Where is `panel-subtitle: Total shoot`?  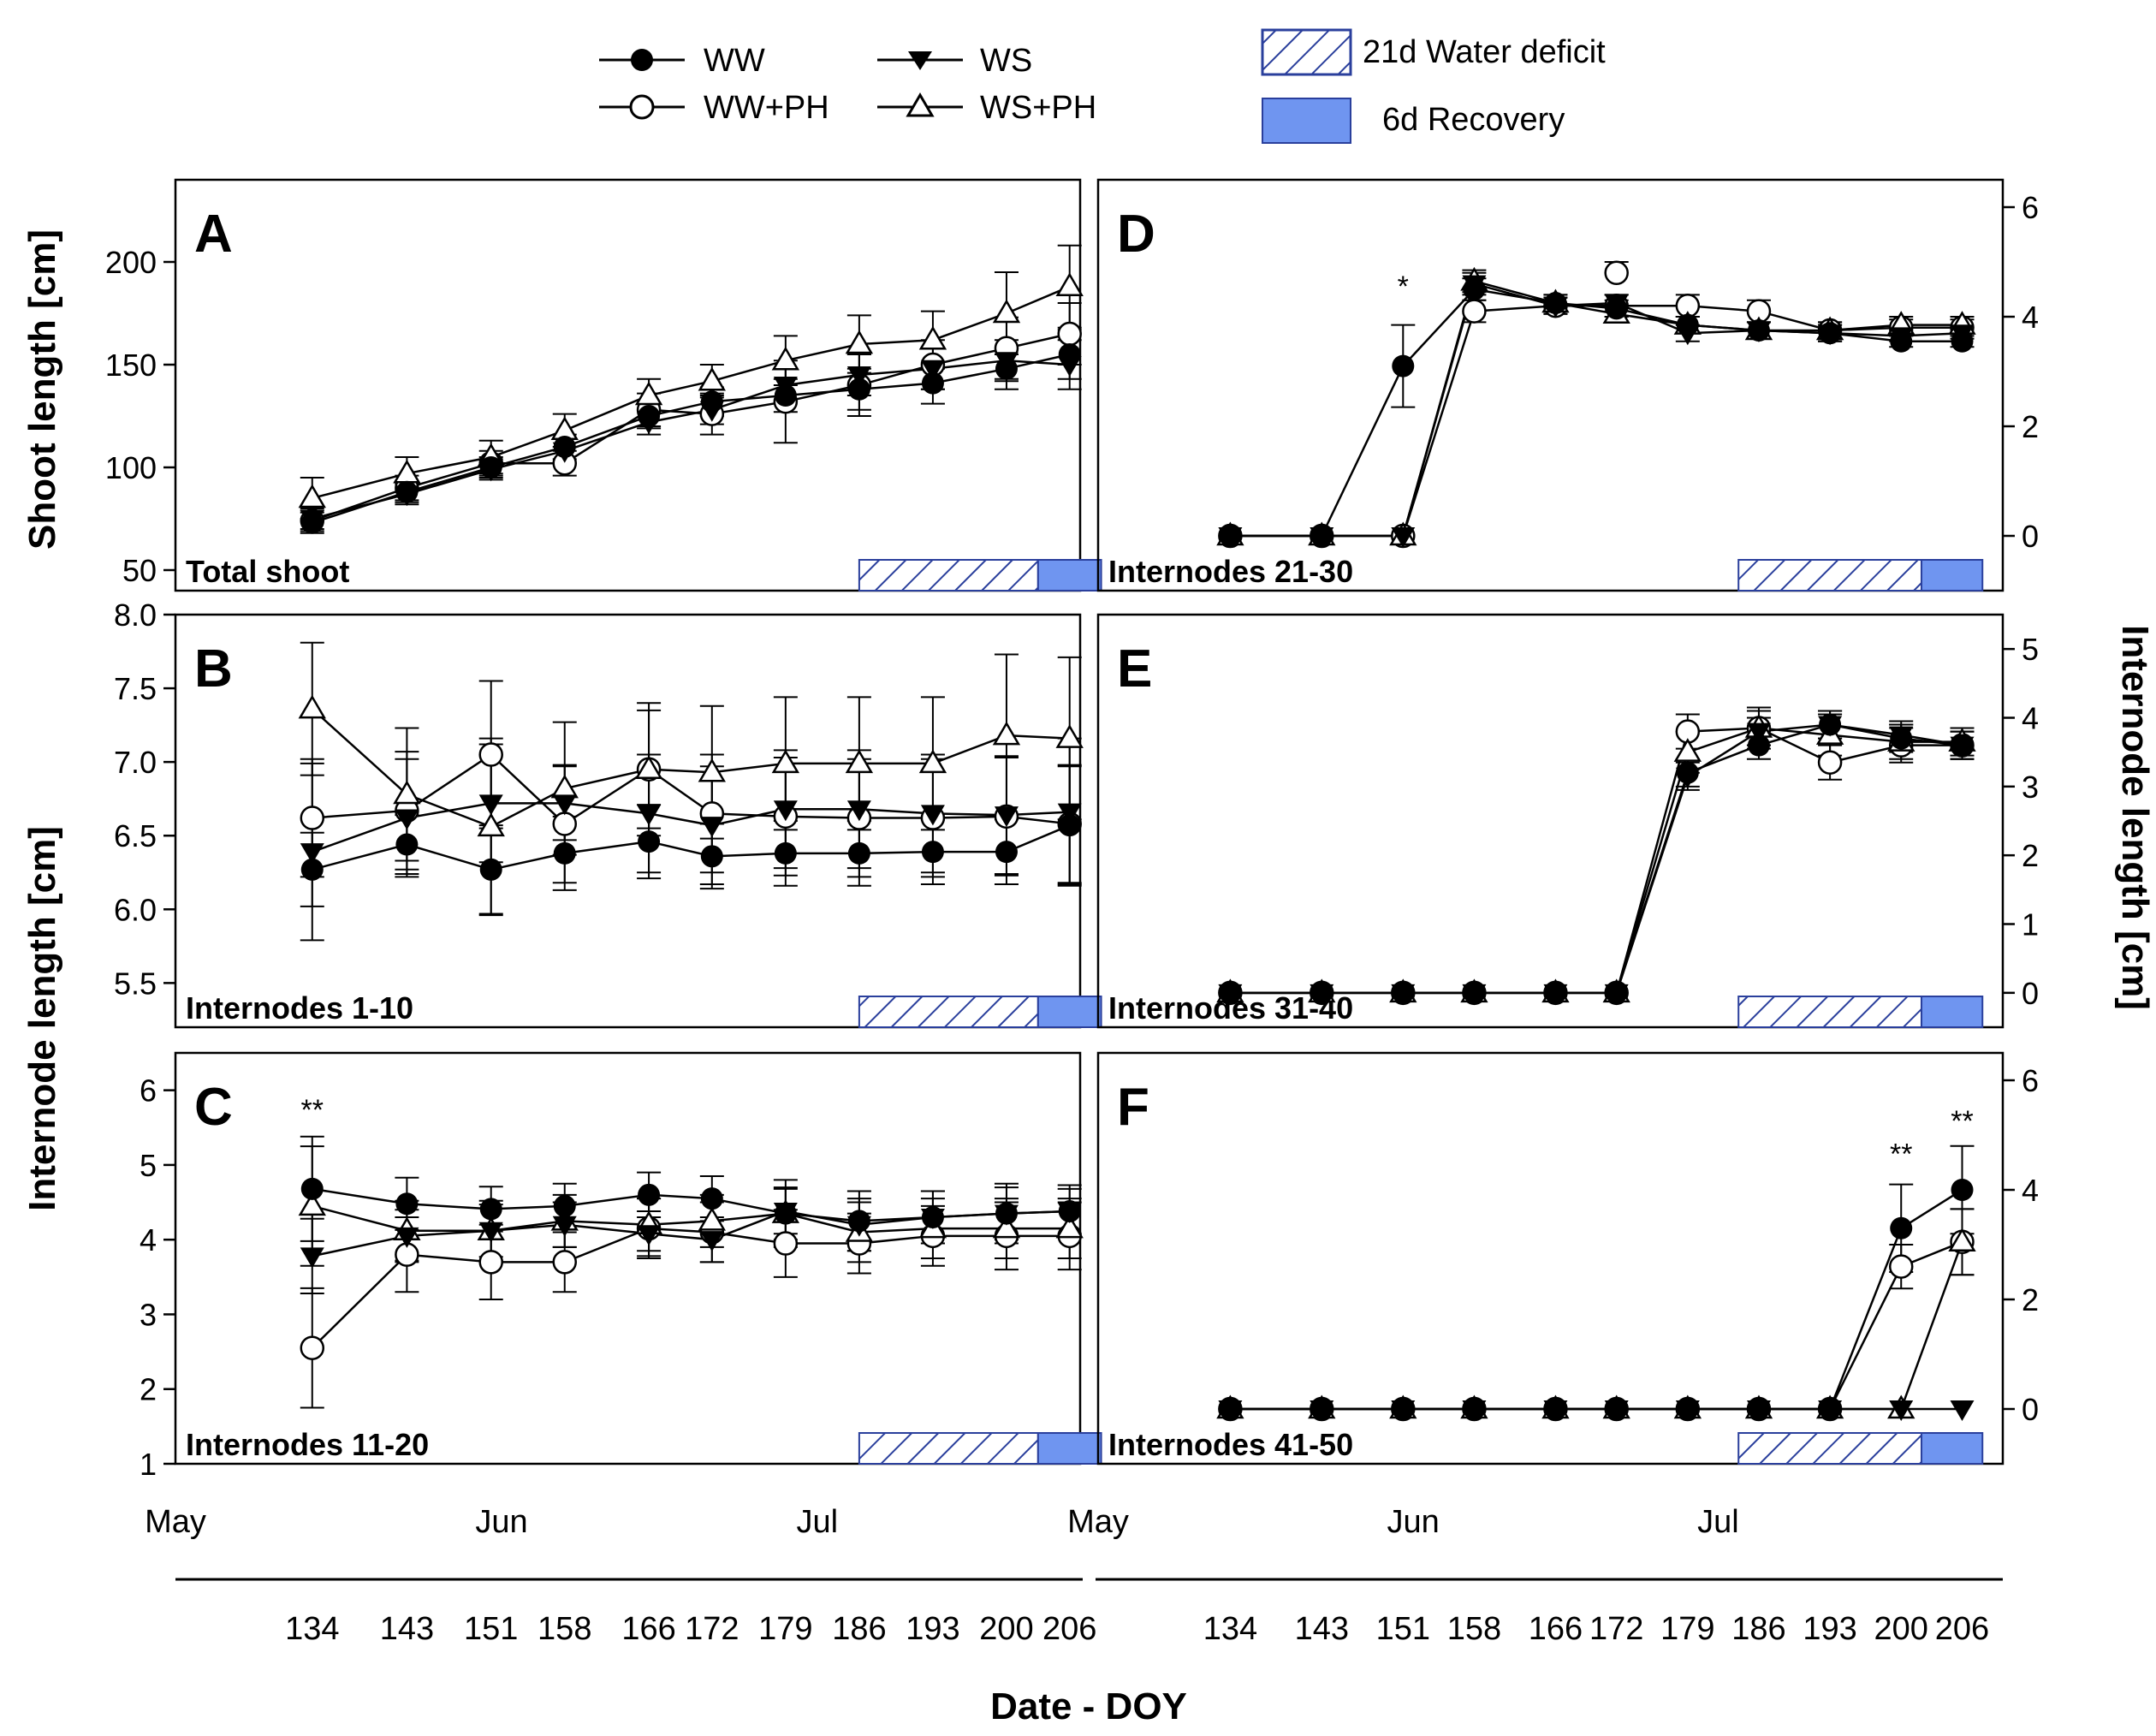 panel-subtitle: Total shoot is located at coordinates (267, 572).